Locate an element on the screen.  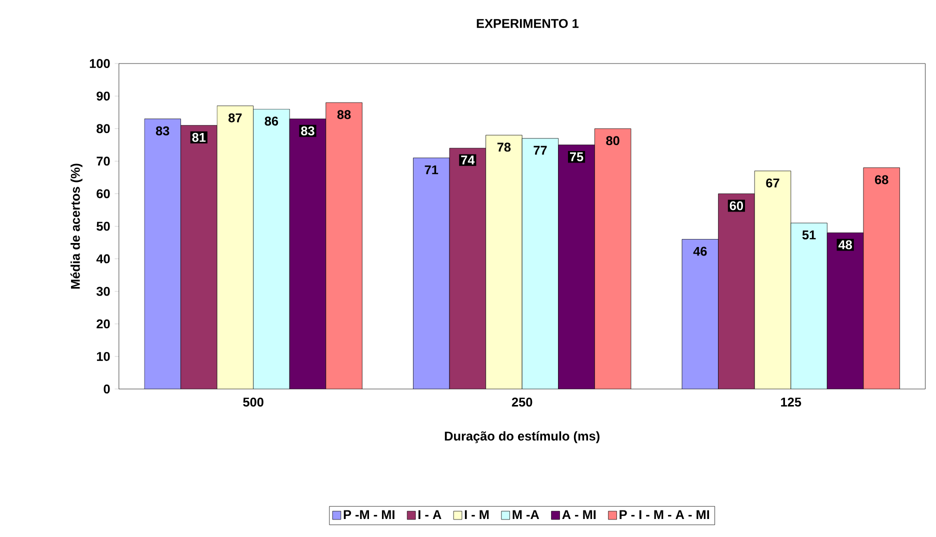
y-tick-label: 100 is located at coordinates (100, 63).